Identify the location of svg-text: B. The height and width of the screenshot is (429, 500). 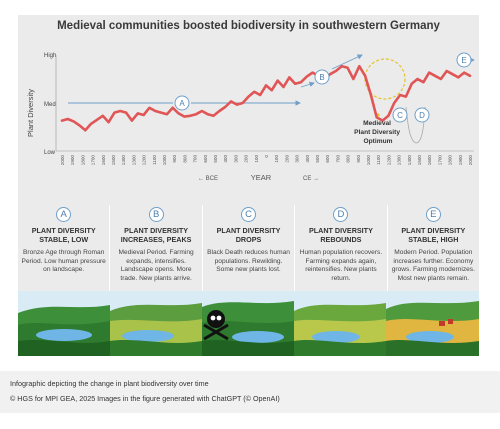
(321, 77).